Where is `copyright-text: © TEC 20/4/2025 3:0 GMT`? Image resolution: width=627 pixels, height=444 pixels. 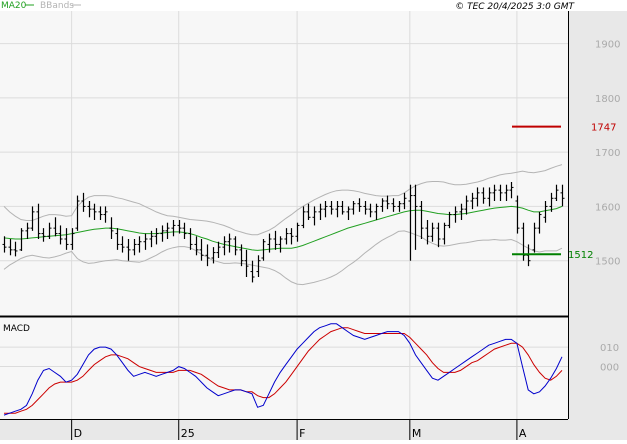
copyright-text: © TEC 20/4/2025 3:0 GMT is located at coordinates (515, 7).